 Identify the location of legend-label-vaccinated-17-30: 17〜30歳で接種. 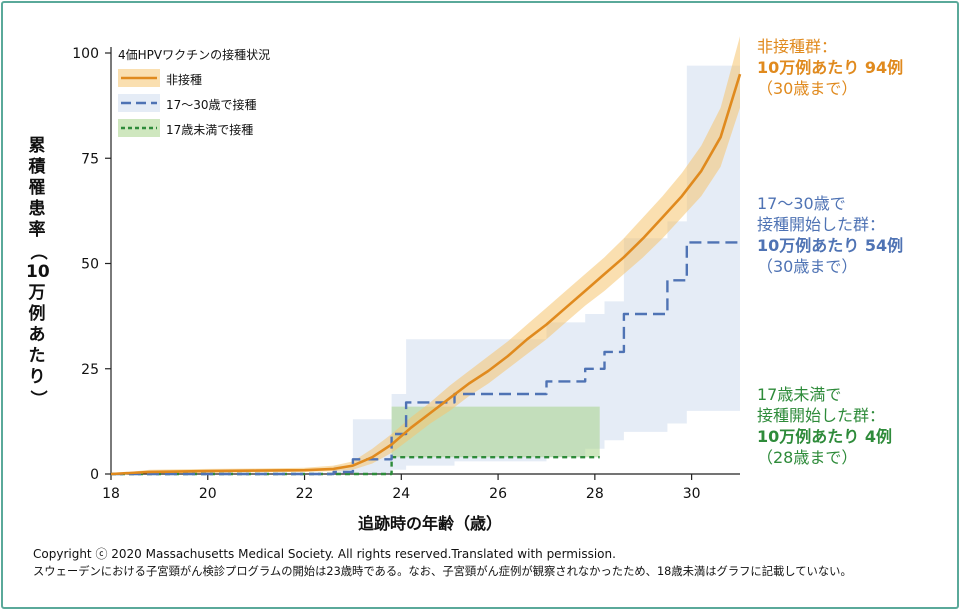
(211, 105).